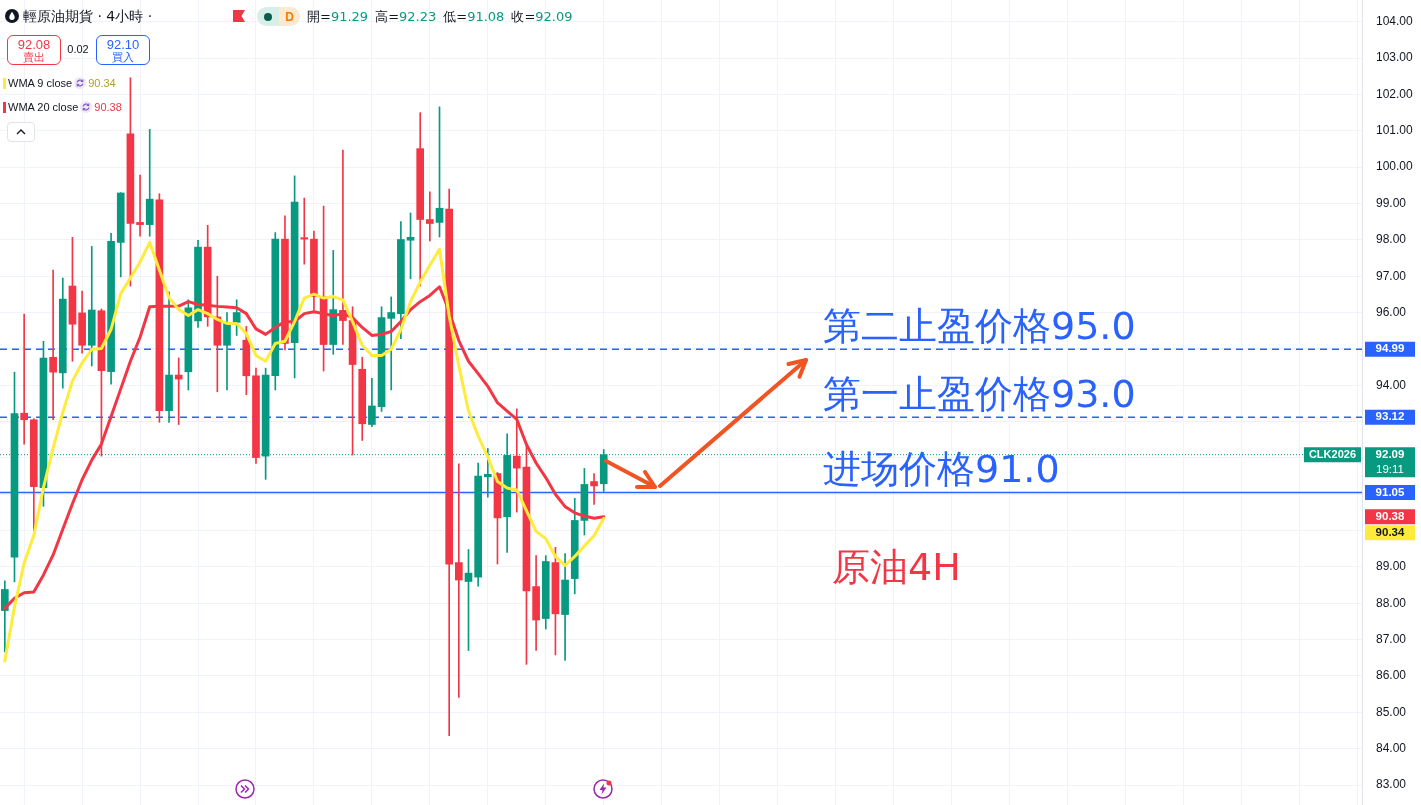 The height and width of the screenshot is (805, 1421). What do you see at coordinates (1391, 675) in the screenshot?
I see `y-tick-label: 86.00` at bounding box center [1391, 675].